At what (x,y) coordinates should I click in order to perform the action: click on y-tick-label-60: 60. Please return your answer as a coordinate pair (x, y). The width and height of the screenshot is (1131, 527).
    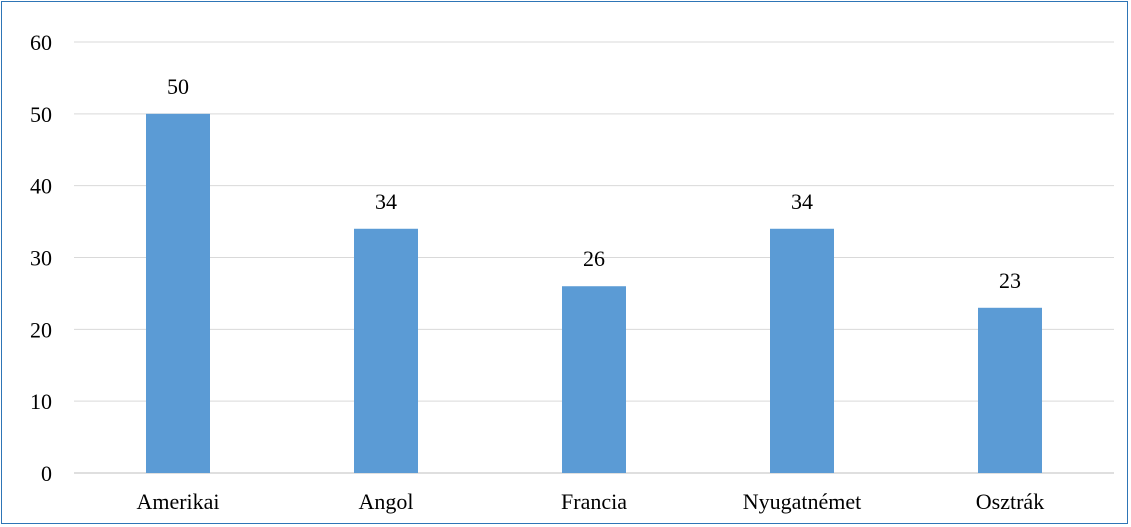
    Looking at the image, I should click on (41, 42).